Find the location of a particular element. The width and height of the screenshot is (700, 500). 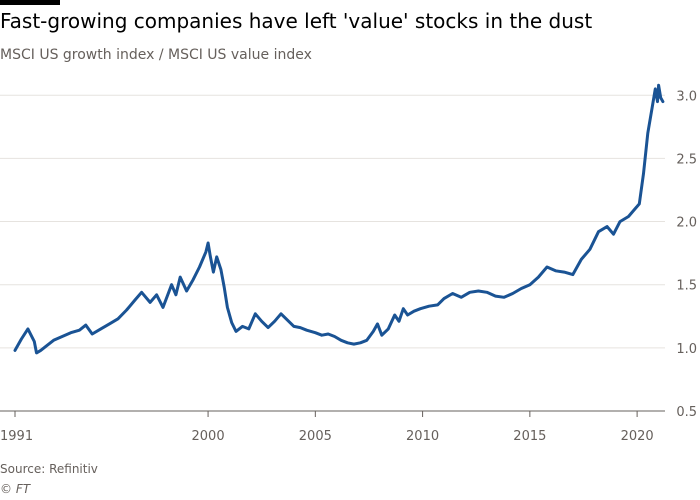

credit-note: © FT is located at coordinates (15, 489).